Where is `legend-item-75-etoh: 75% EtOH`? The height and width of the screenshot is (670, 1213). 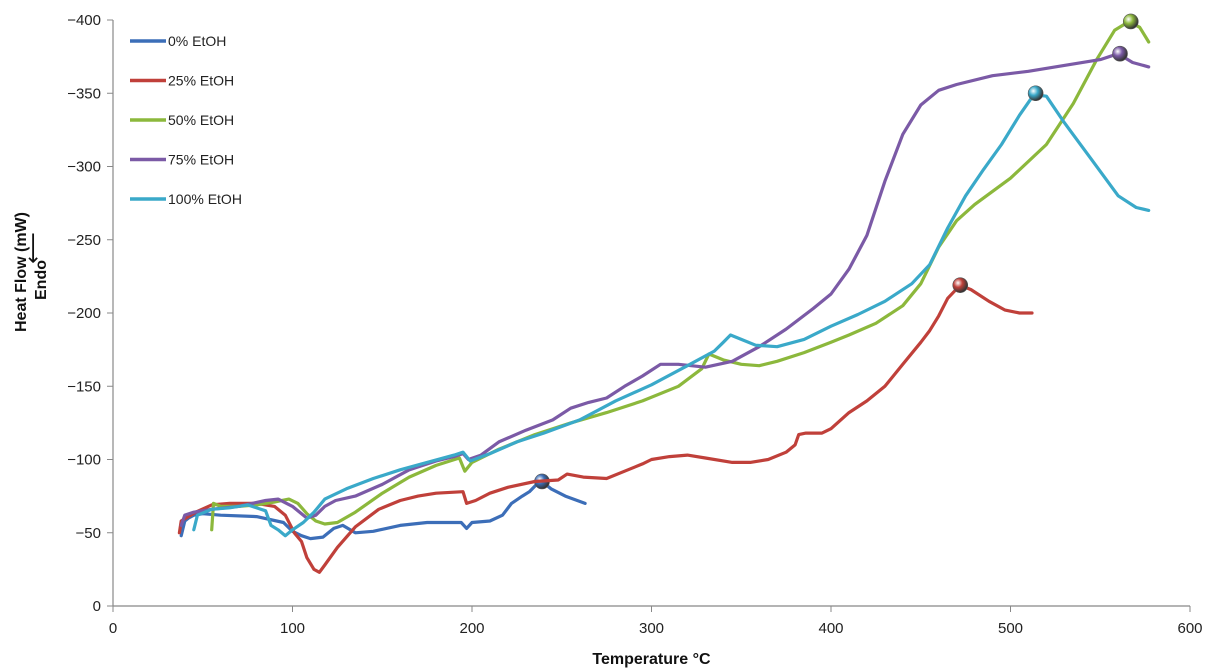
legend-item-75-etoh: 75% EtOH is located at coordinates (182, 160).